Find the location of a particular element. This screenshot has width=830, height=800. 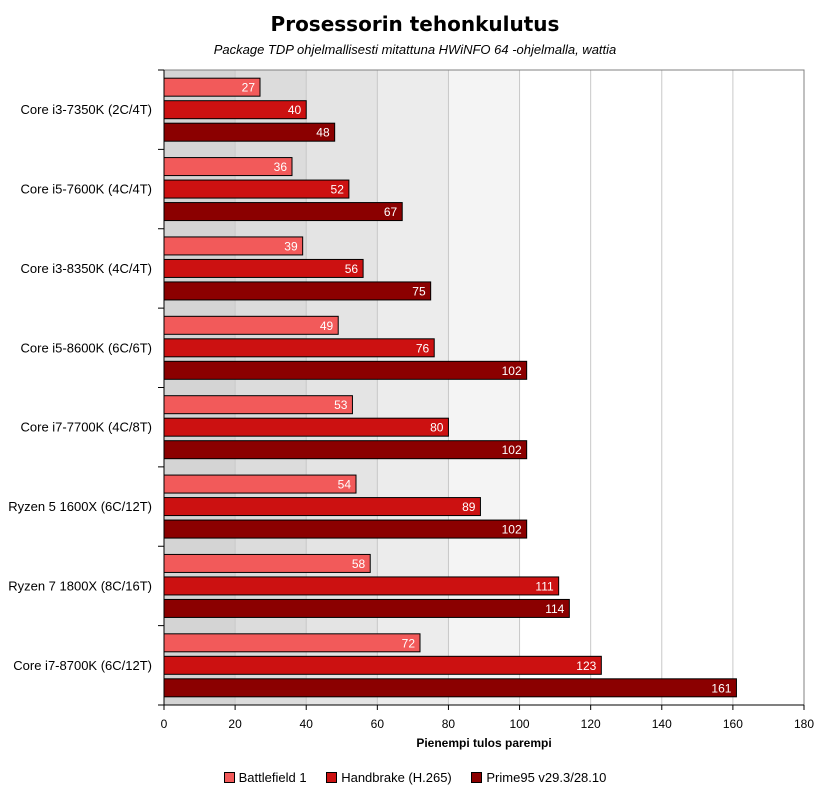

bar-value-label: 161 is located at coordinates (721, 688).